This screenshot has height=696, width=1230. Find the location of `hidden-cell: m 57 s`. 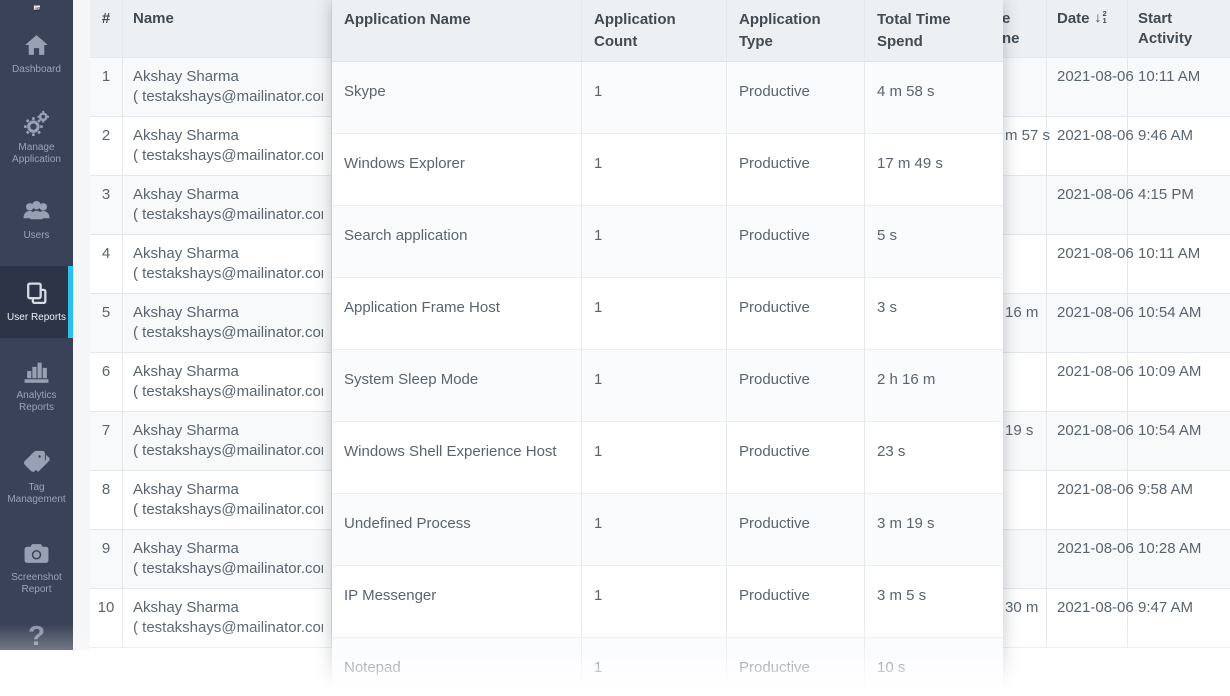

hidden-cell: m 57 s is located at coordinates (691, 146).